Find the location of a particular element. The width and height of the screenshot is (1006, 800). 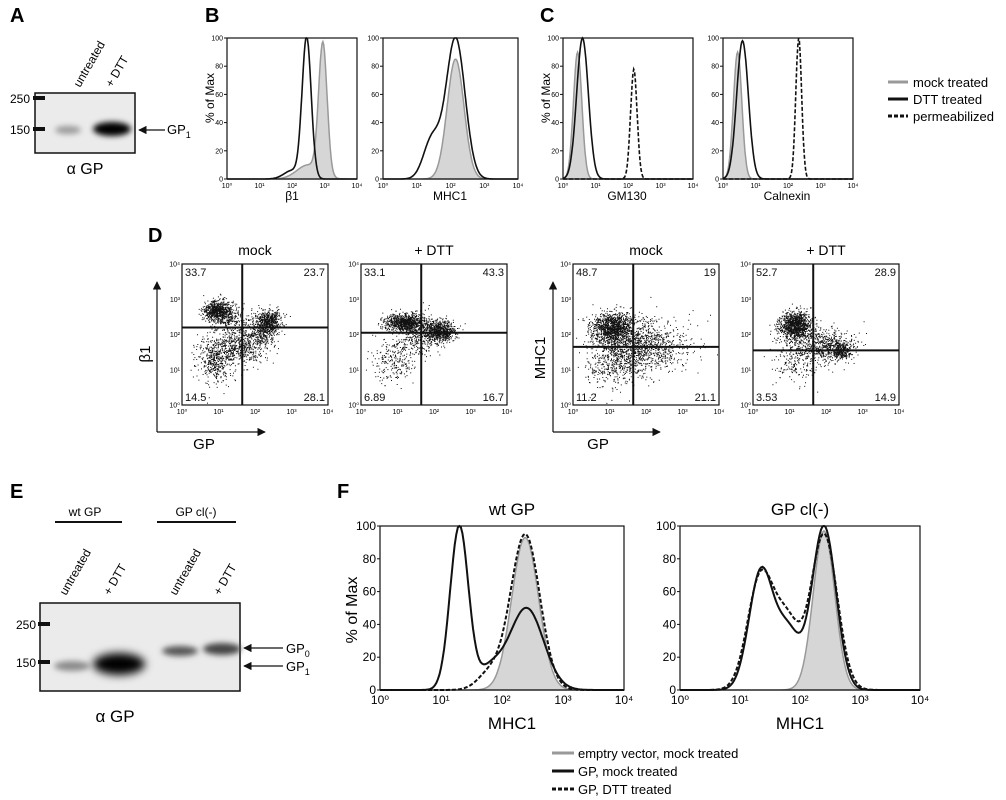

y-tick-label: 10³ is located at coordinates (746, 300).